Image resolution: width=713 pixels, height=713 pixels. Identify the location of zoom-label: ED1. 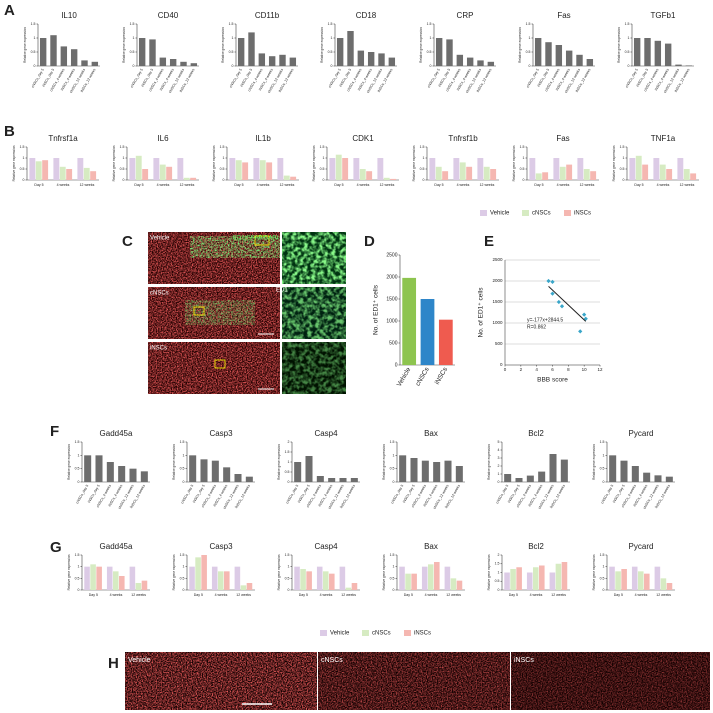
(282, 291).